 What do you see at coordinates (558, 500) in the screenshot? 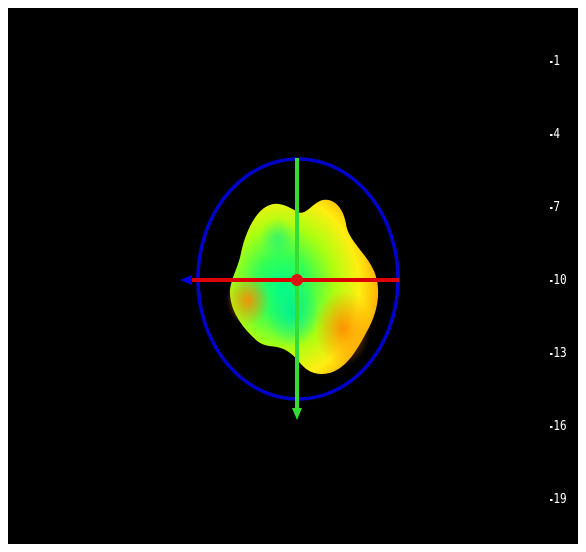
I see `depth-tick: 19` at bounding box center [558, 500].